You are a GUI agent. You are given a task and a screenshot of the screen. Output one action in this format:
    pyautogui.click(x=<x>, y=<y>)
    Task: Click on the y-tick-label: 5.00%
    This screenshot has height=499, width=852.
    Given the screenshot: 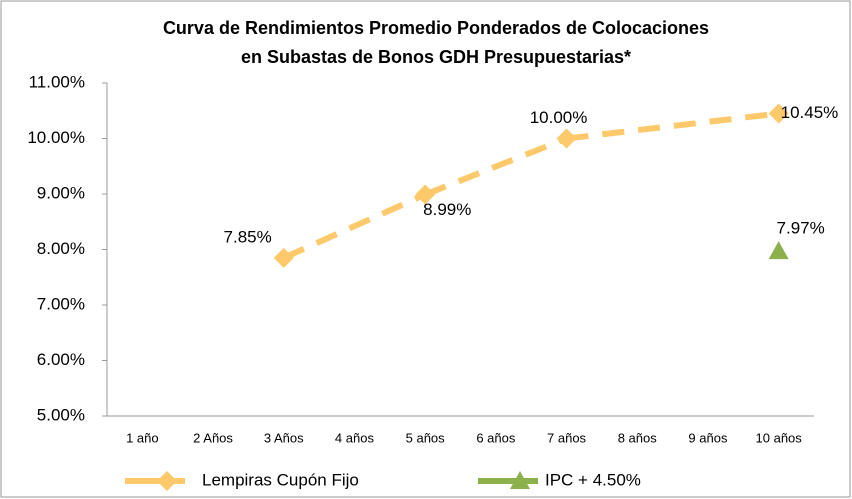 What is the action you would take?
    pyautogui.click(x=61, y=414)
    